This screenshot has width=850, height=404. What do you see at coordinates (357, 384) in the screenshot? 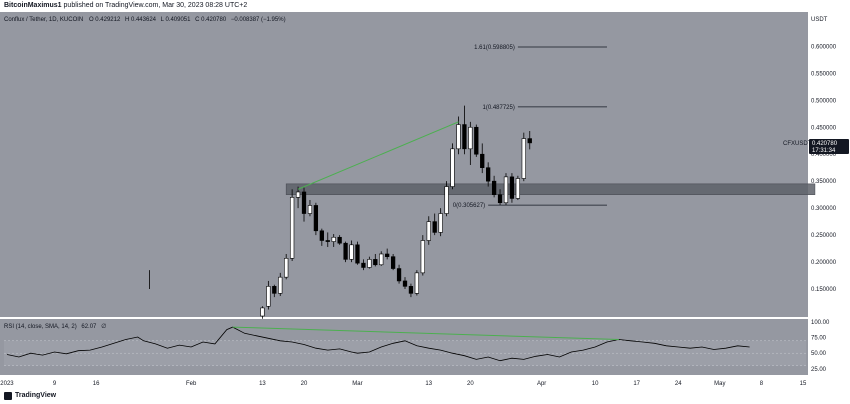
I see `time-tick-label: Mar` at bounding box center [357, 384].